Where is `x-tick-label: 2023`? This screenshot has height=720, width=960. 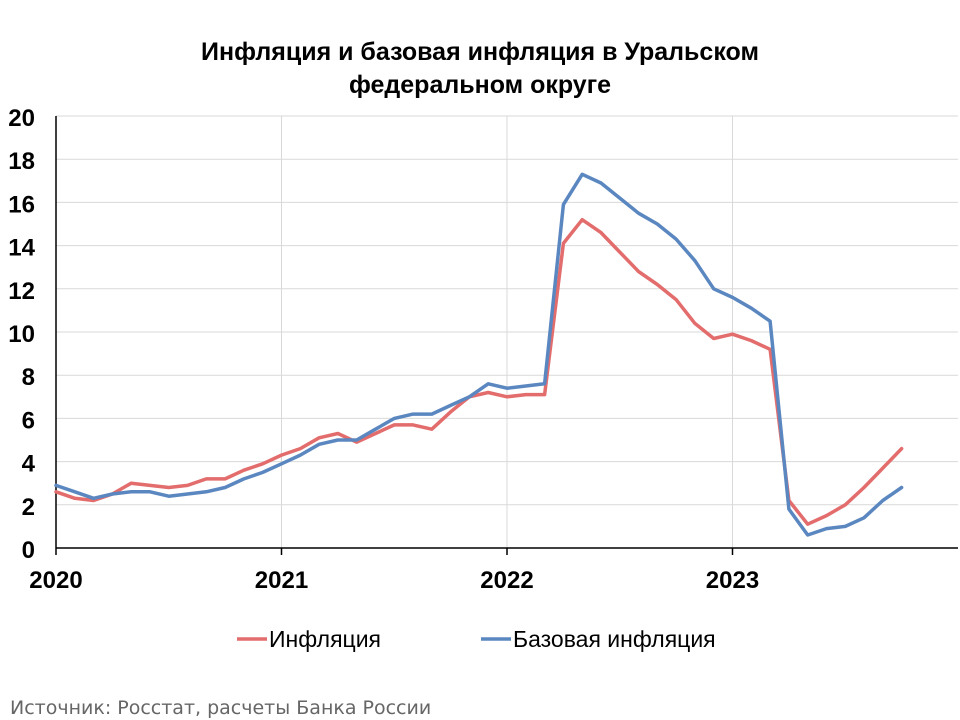 x-tick-label: 2023 is located at coordinates (732, 580).